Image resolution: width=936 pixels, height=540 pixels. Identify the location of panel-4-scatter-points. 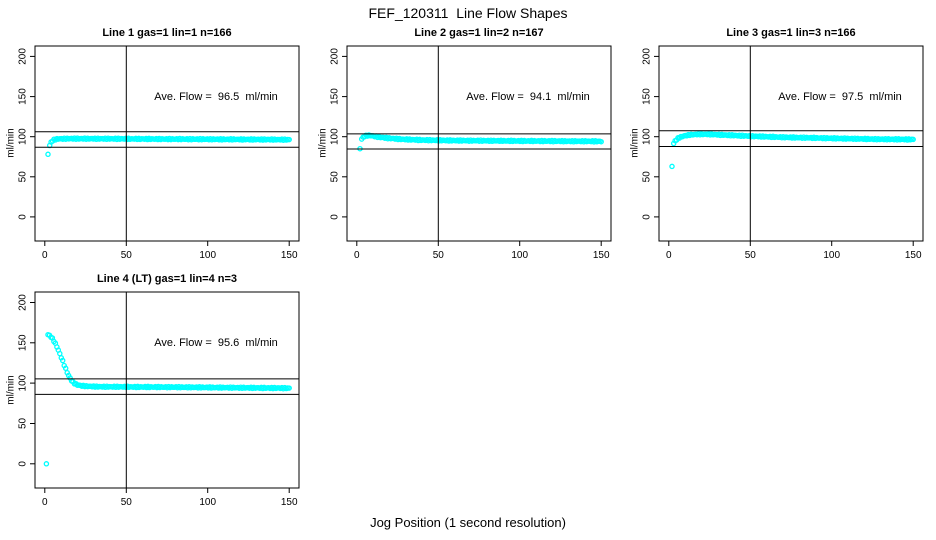
(167, 399).